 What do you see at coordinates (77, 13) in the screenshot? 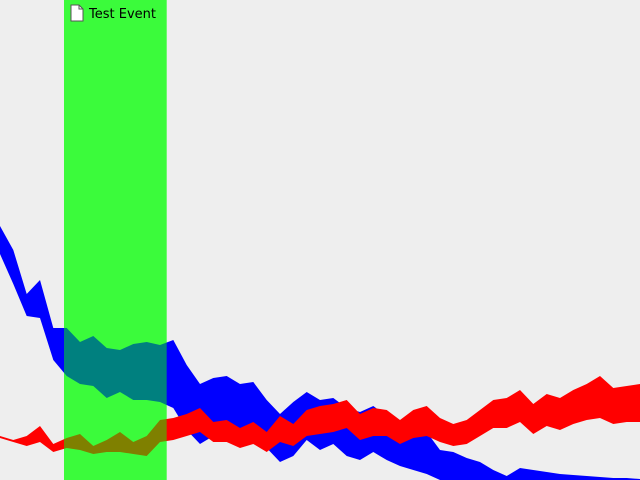
I see `document-icon` at bounding box center [77, 13].